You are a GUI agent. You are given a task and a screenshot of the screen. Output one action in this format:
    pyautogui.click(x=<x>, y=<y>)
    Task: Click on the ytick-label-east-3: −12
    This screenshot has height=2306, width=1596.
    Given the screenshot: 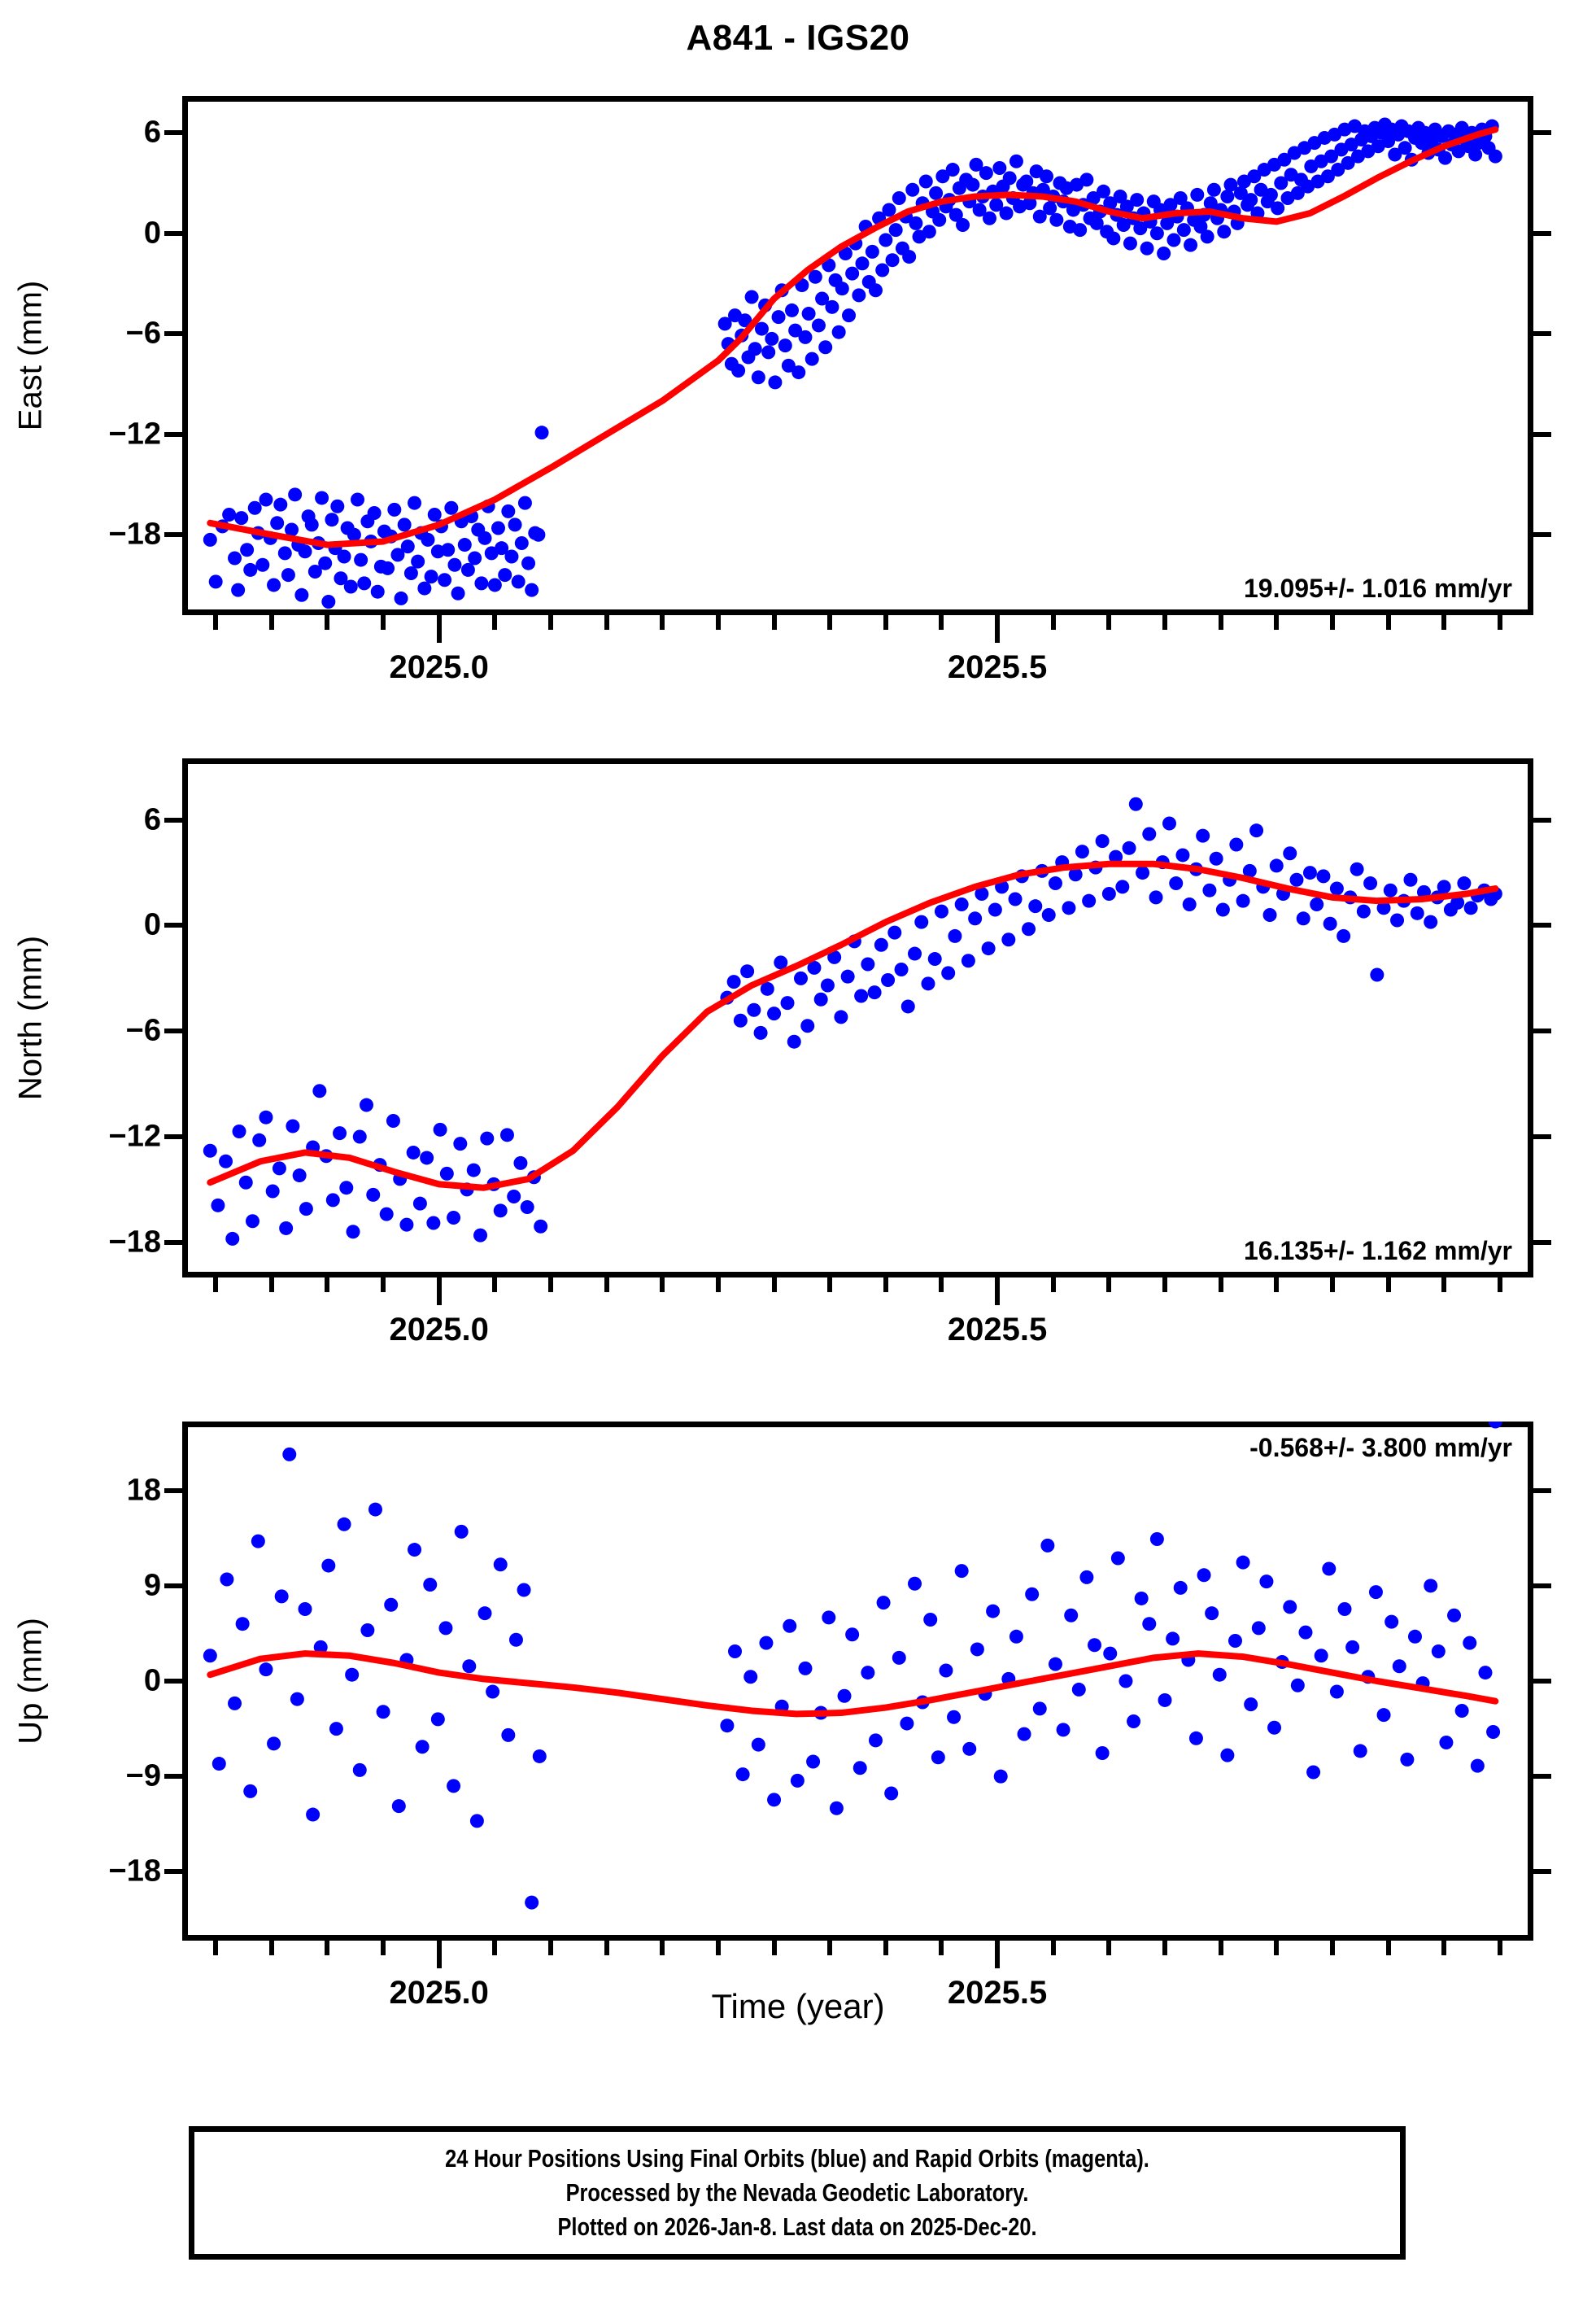 What is the action you would take?
    pyautogui.click(x=134, y=434)
    